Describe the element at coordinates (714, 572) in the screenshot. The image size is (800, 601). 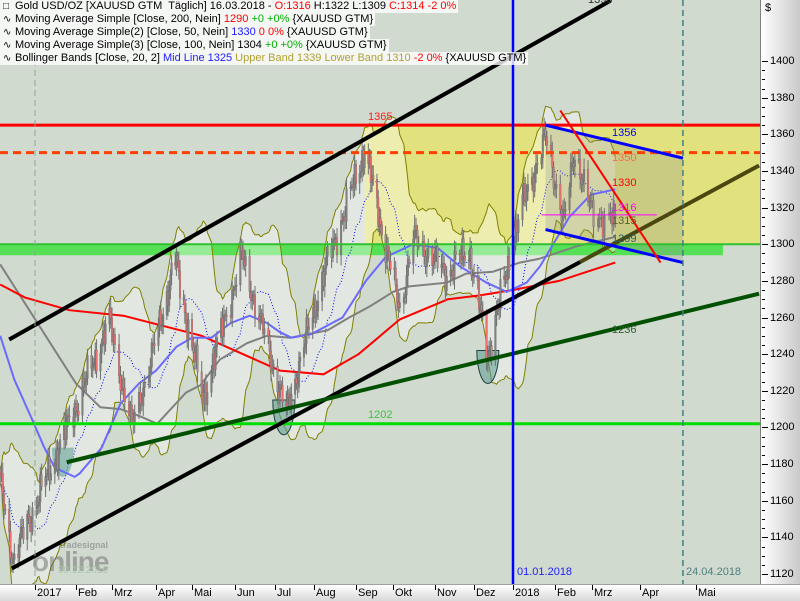
I see `marker-label-24-04-2018: 24.04.2018` at that location.